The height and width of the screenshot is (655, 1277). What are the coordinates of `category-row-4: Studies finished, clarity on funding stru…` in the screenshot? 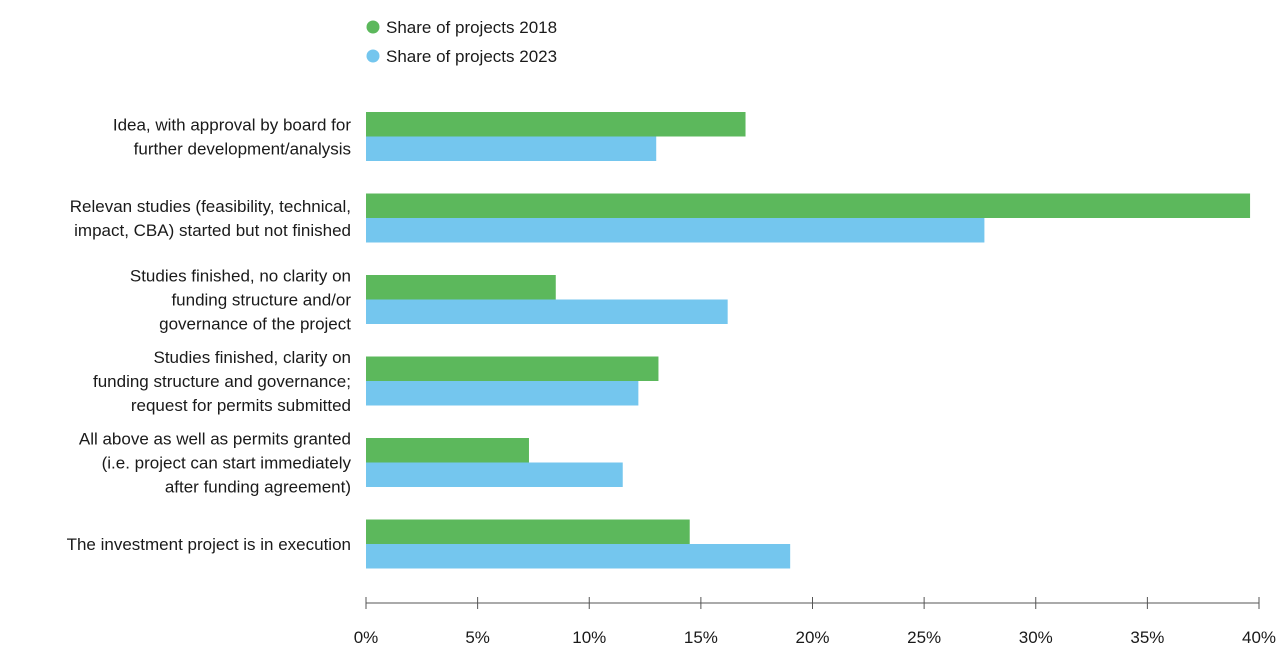 It's located at (376, 381).